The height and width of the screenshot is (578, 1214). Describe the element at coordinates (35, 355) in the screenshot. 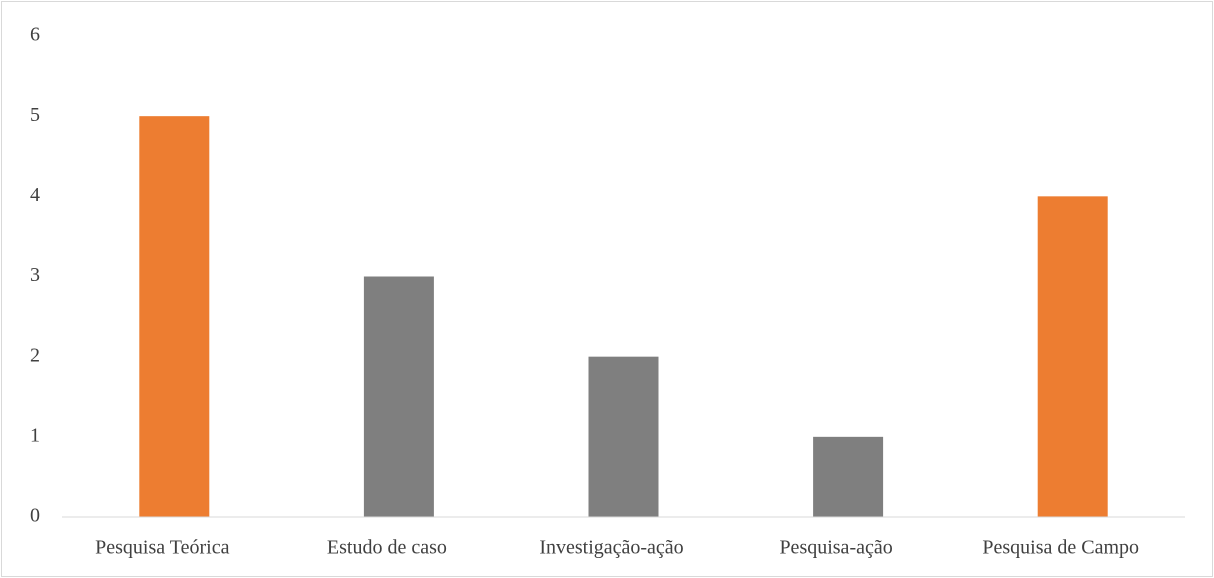

I see `y-tick-label: 2` at that location.